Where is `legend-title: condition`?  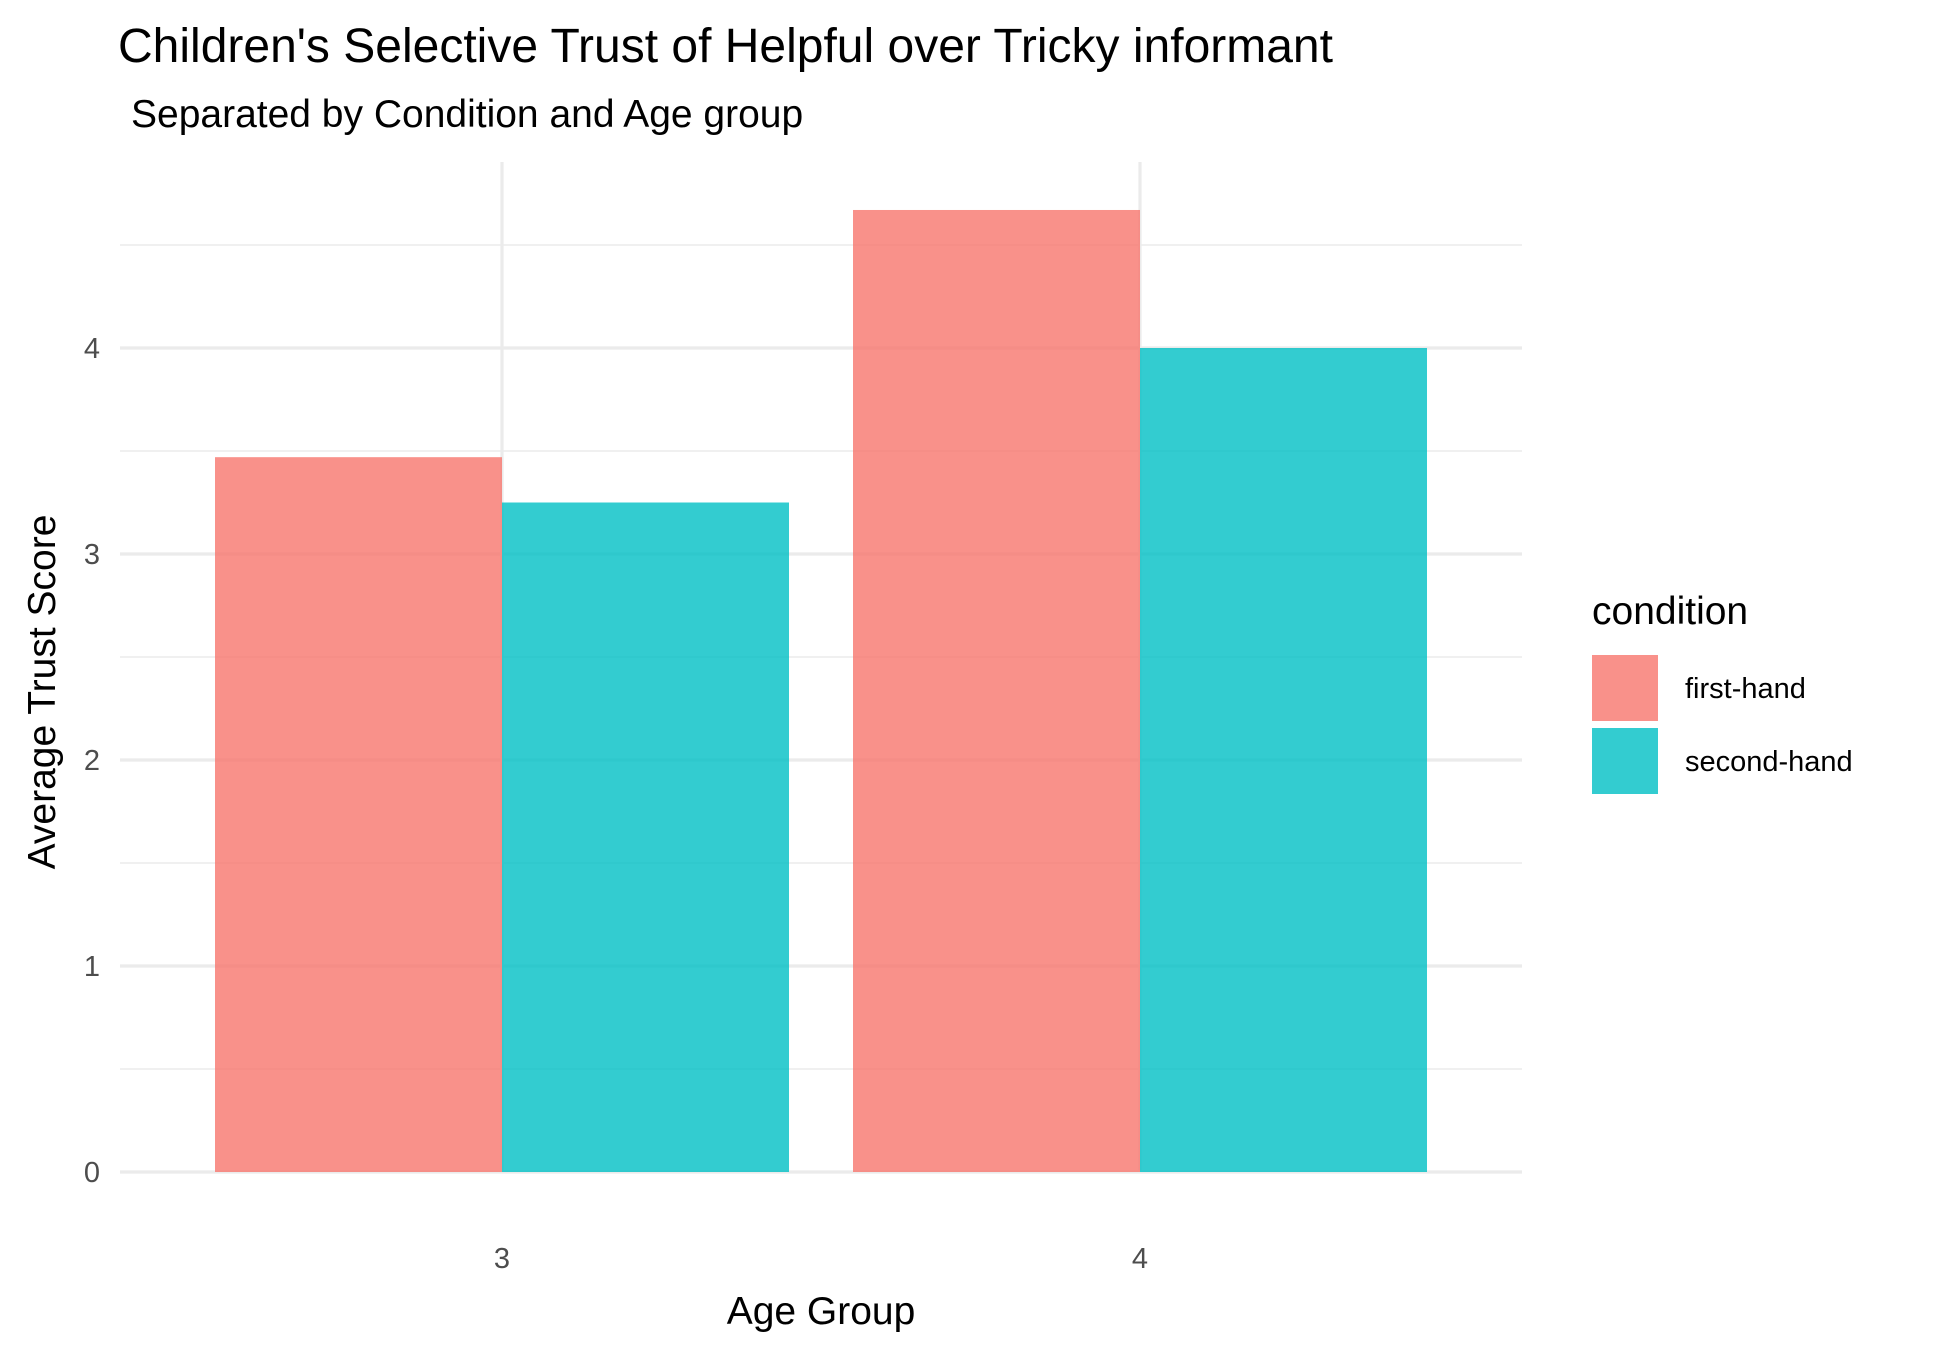 legend-title: condition is located at coordinates (1670, 611).